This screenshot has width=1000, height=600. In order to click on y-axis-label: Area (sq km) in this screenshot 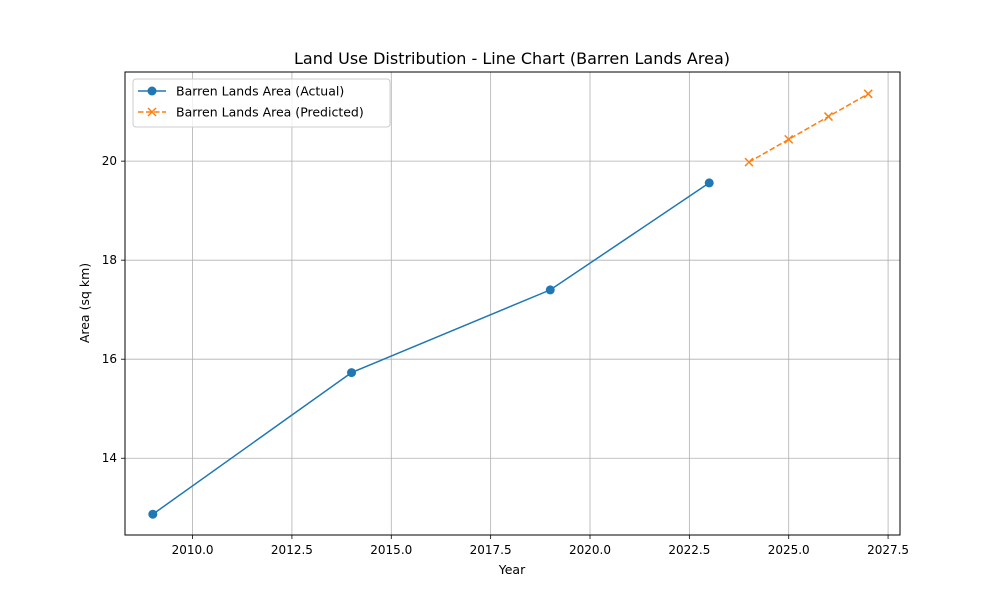, I will do `click(84, 303)`.